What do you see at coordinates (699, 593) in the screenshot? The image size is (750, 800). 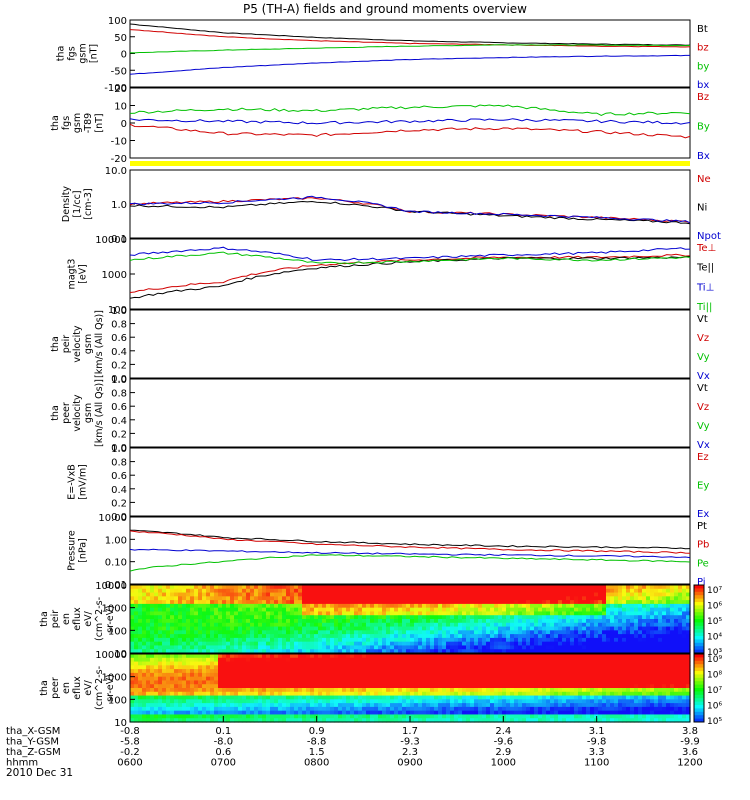 I see `colorbar-segment` at bounding box center [699, 593].